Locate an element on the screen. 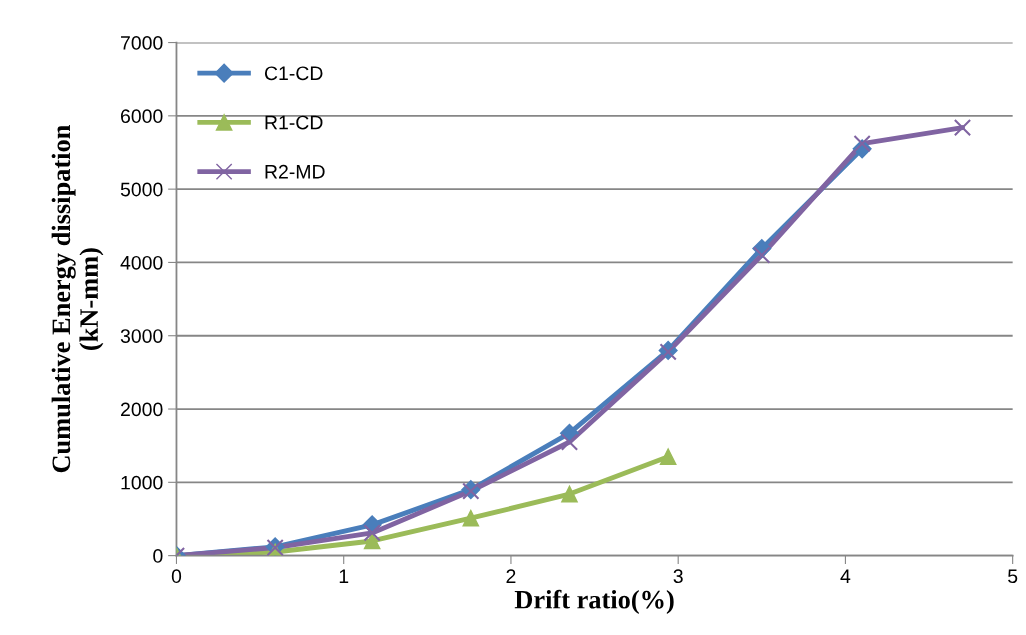 The height and width of the screenshot is (635, 1026). y-tick-label: 4000 is located at coordinates (141, 262).